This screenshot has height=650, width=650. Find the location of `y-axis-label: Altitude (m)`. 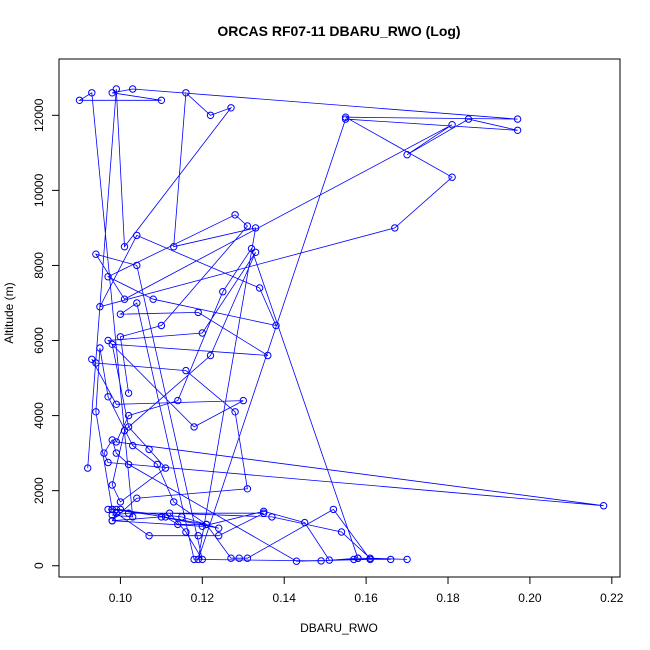

y-axis-label: Altitude (m) is located at coordinates (9, 312).